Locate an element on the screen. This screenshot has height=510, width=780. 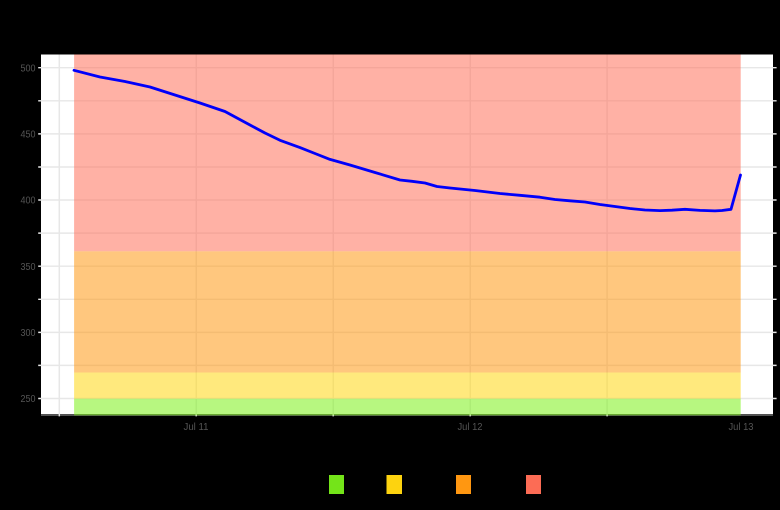
svg-text: 350 is located at coordinates (28, 267).